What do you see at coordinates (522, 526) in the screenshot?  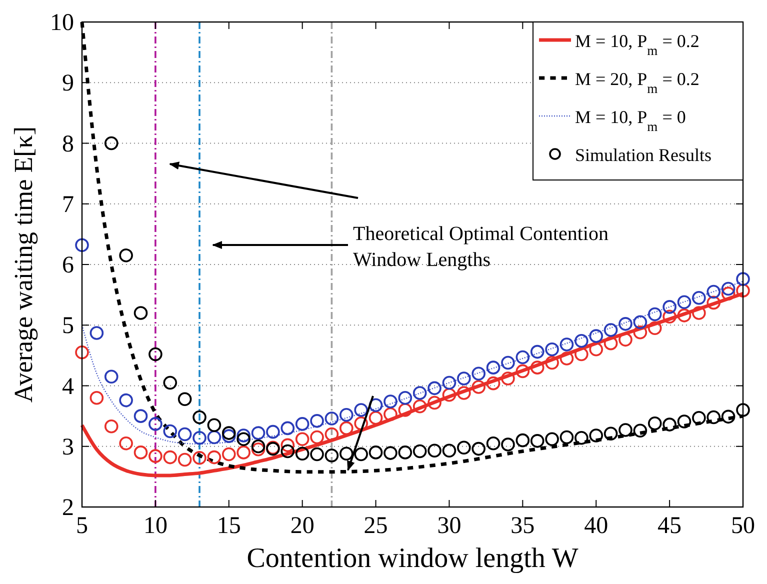 I see `x-tick-label: 35` at bounding box center [522, 526].